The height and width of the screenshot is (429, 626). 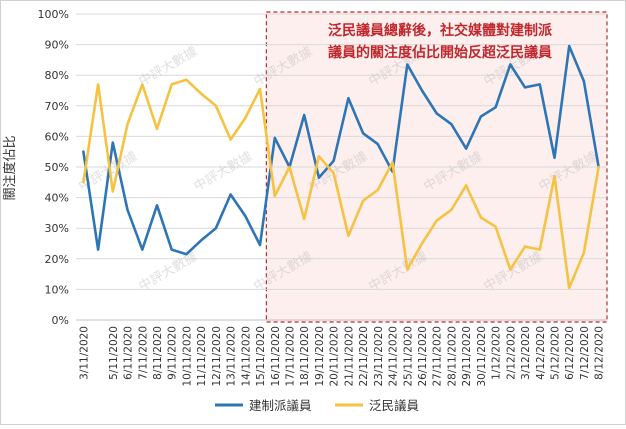 I want to click on y-tick-label: 70%, so click(x=57, y=106).